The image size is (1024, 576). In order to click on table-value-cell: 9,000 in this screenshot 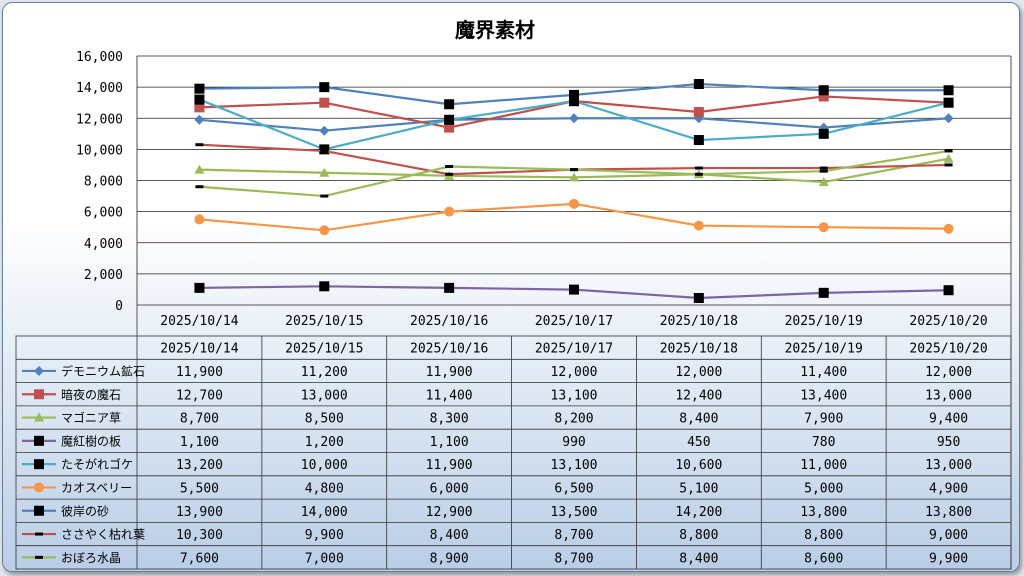, I will do `click(948, 535)`.